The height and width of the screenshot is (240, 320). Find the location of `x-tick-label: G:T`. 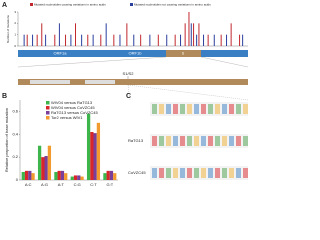

x-tick-label: G:T is located at coordinates (109, 184).